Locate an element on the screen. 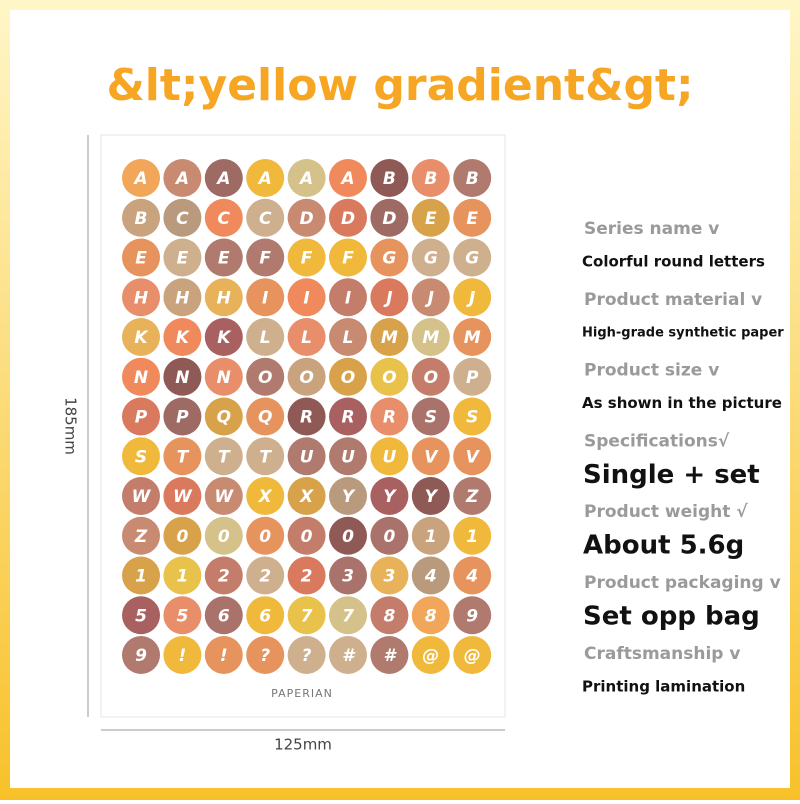 This screenshot has width=800, height=804. sticker-letter: 1 is located at coordinates (141, 577).